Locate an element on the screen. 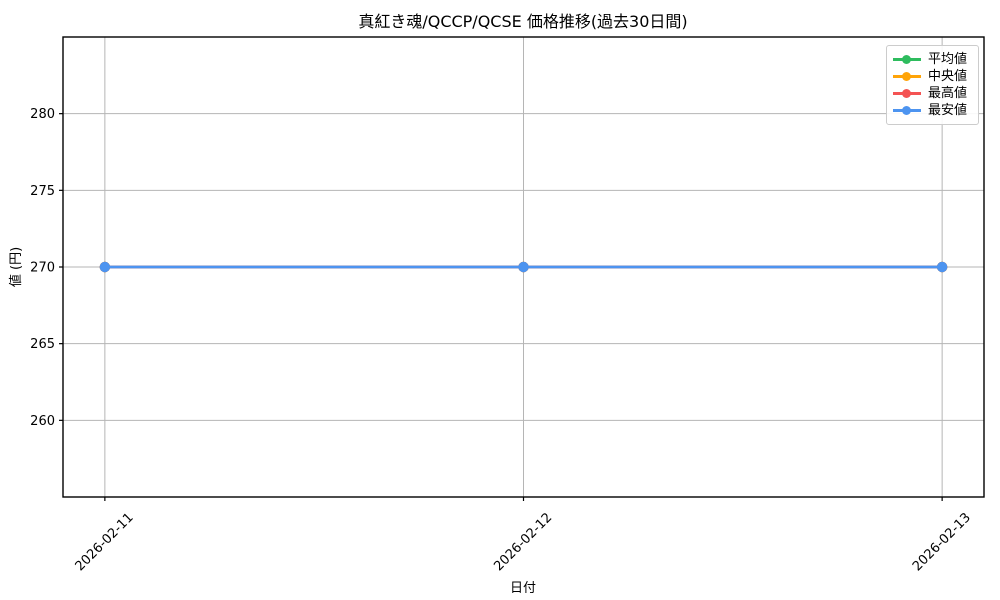 This screenshot has width=1000, height=600. legend-label: 中央値 is located at coordinates (948, 76).